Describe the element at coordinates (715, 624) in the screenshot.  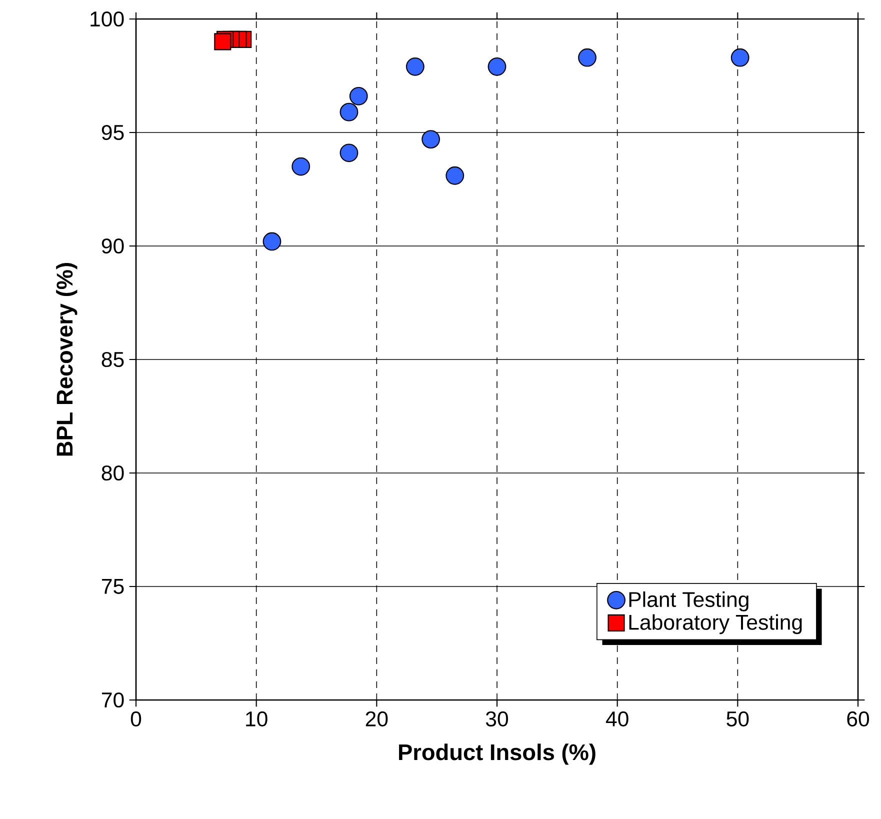
I see `legend-label: Laboratory Testing` at that location.